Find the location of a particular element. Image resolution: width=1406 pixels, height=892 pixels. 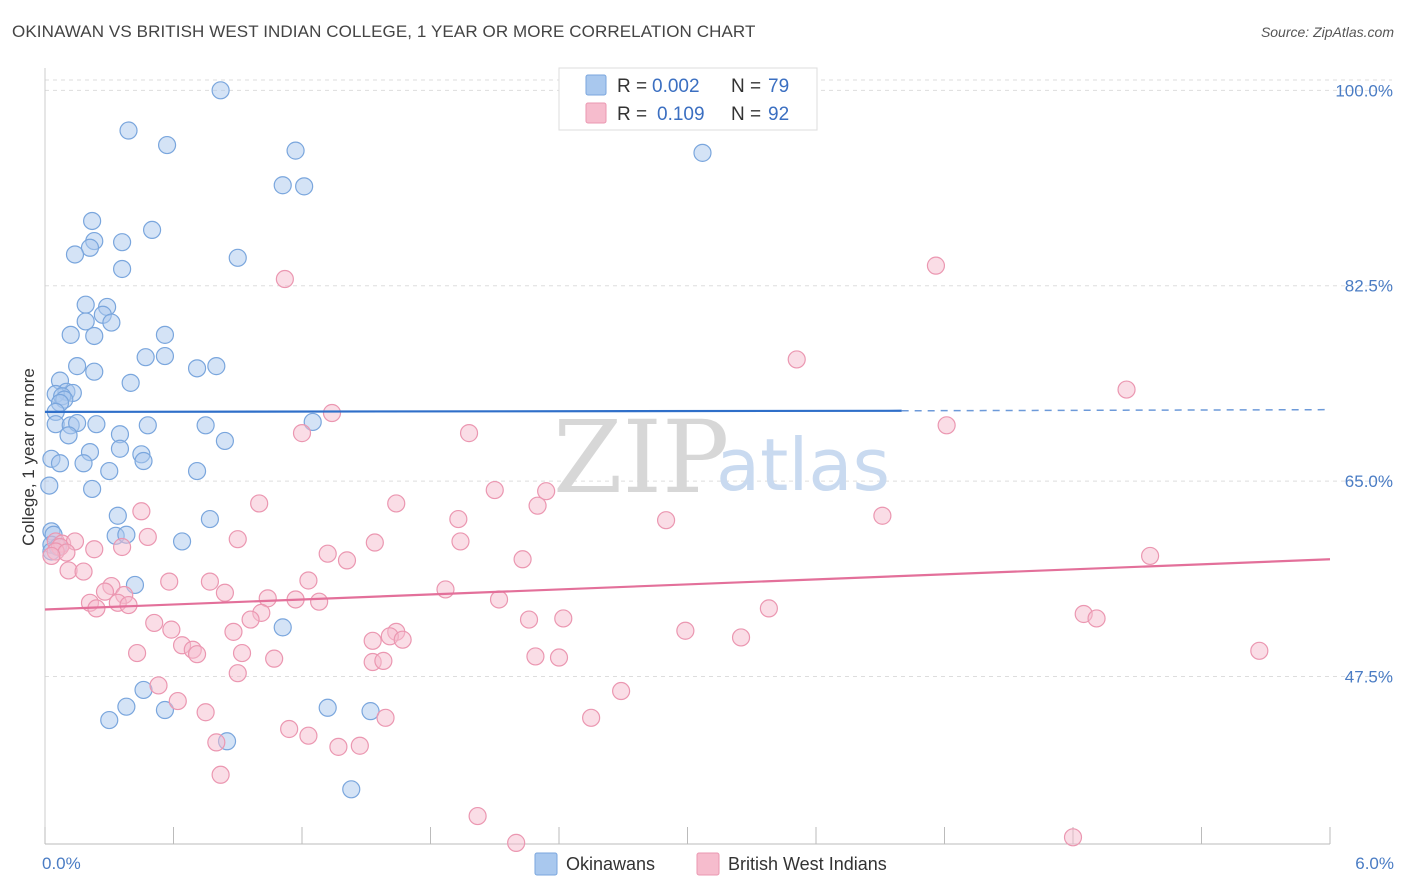

y-tick-label: 82.5% is located at coordinates (1369, 286).